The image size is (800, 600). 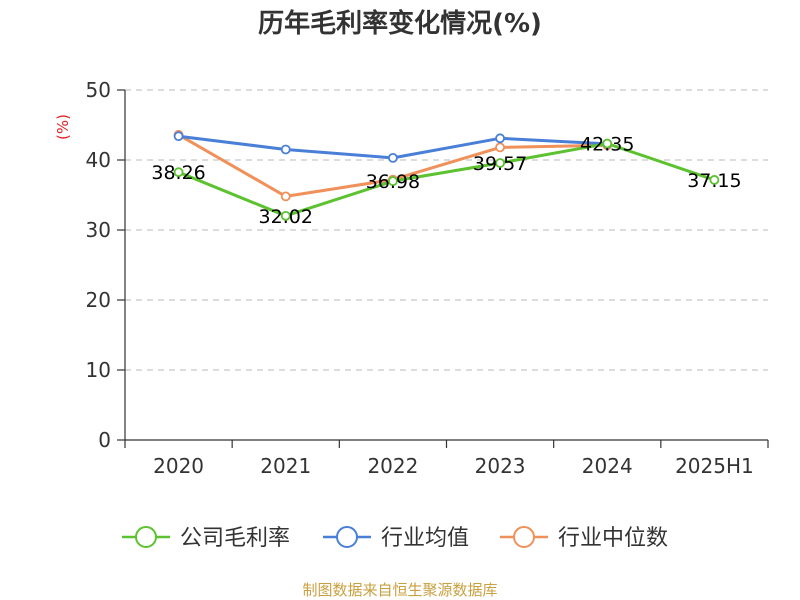 I want to click on y-unit-label: (%), so click(x=63, y=127).